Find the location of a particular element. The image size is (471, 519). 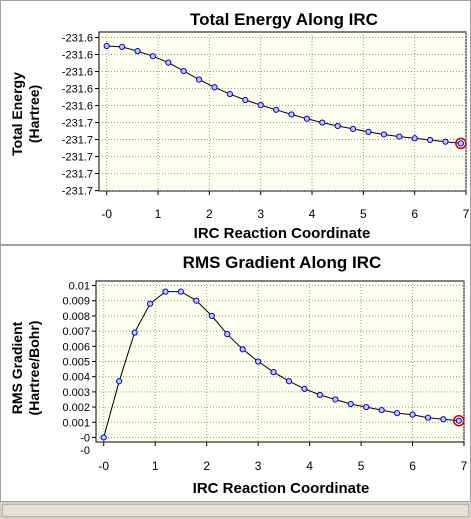

gradient-y-tick-label: 0.005 is located at coordinates (76, 363).